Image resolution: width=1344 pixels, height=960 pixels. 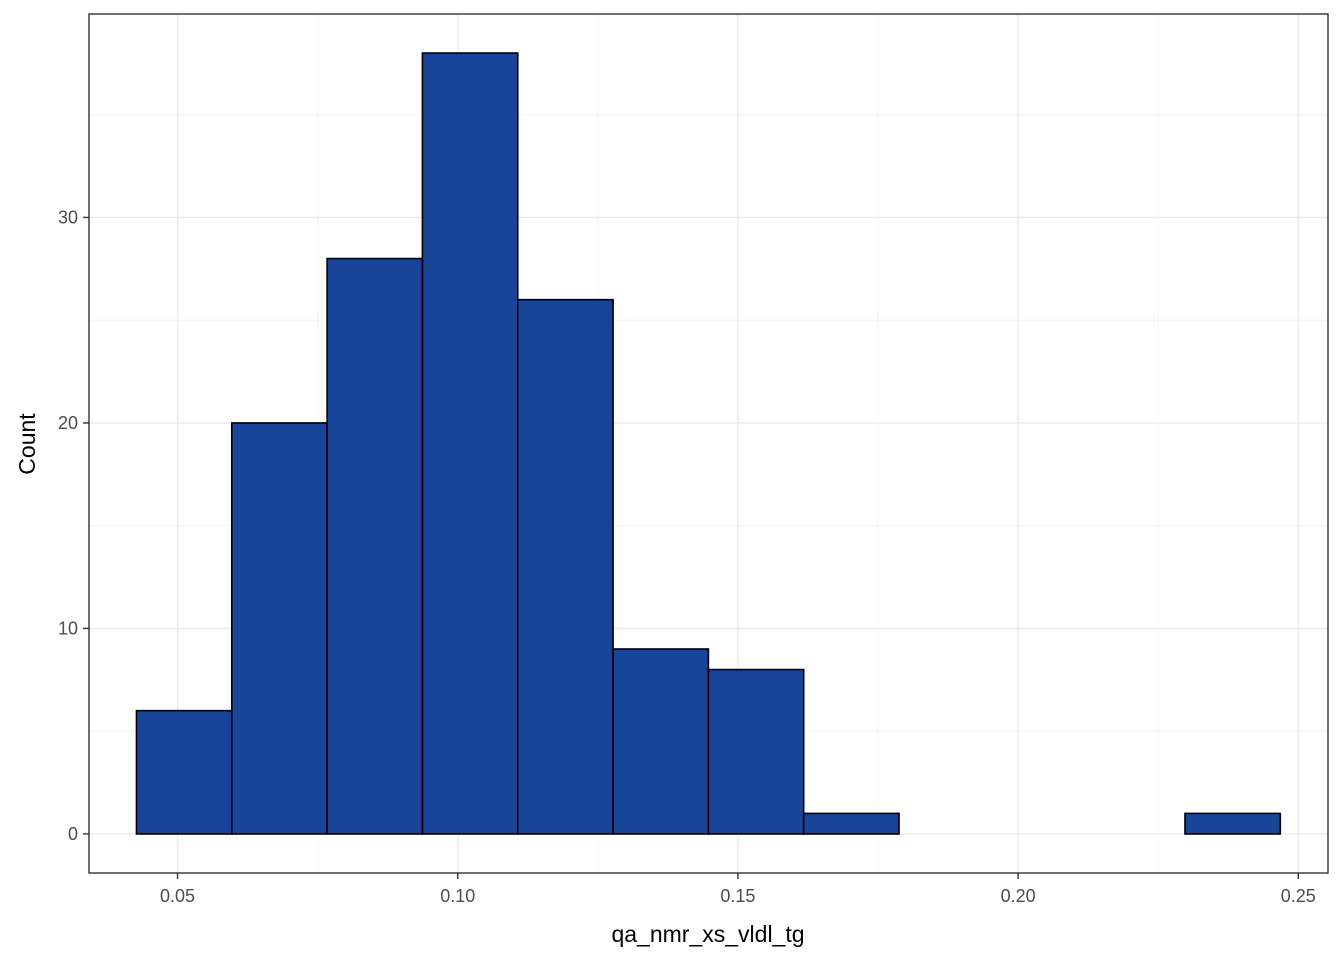 I want to click on x-tick-label: 0.15, so click(x=737, y=896).